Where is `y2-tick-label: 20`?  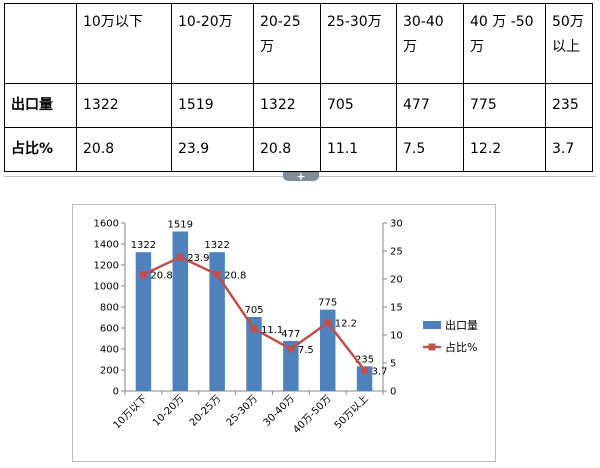
y2-tick-label: 20 is located at coordinates (396, 280).